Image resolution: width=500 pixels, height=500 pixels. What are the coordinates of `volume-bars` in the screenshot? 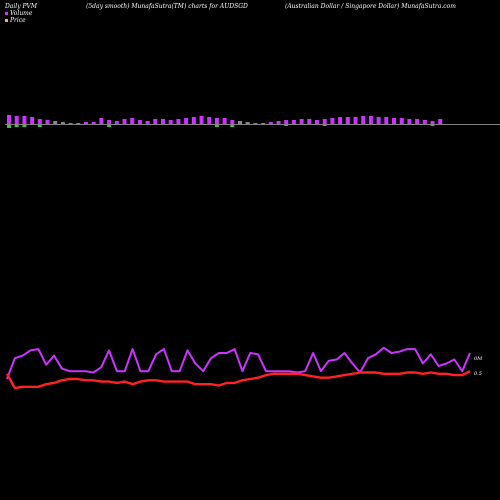 It's located at (225, 121).